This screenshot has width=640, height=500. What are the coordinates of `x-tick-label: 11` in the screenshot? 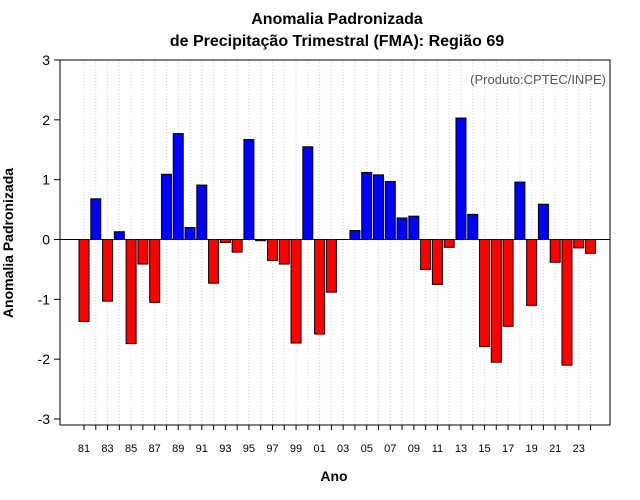 It's located at (437, 449).